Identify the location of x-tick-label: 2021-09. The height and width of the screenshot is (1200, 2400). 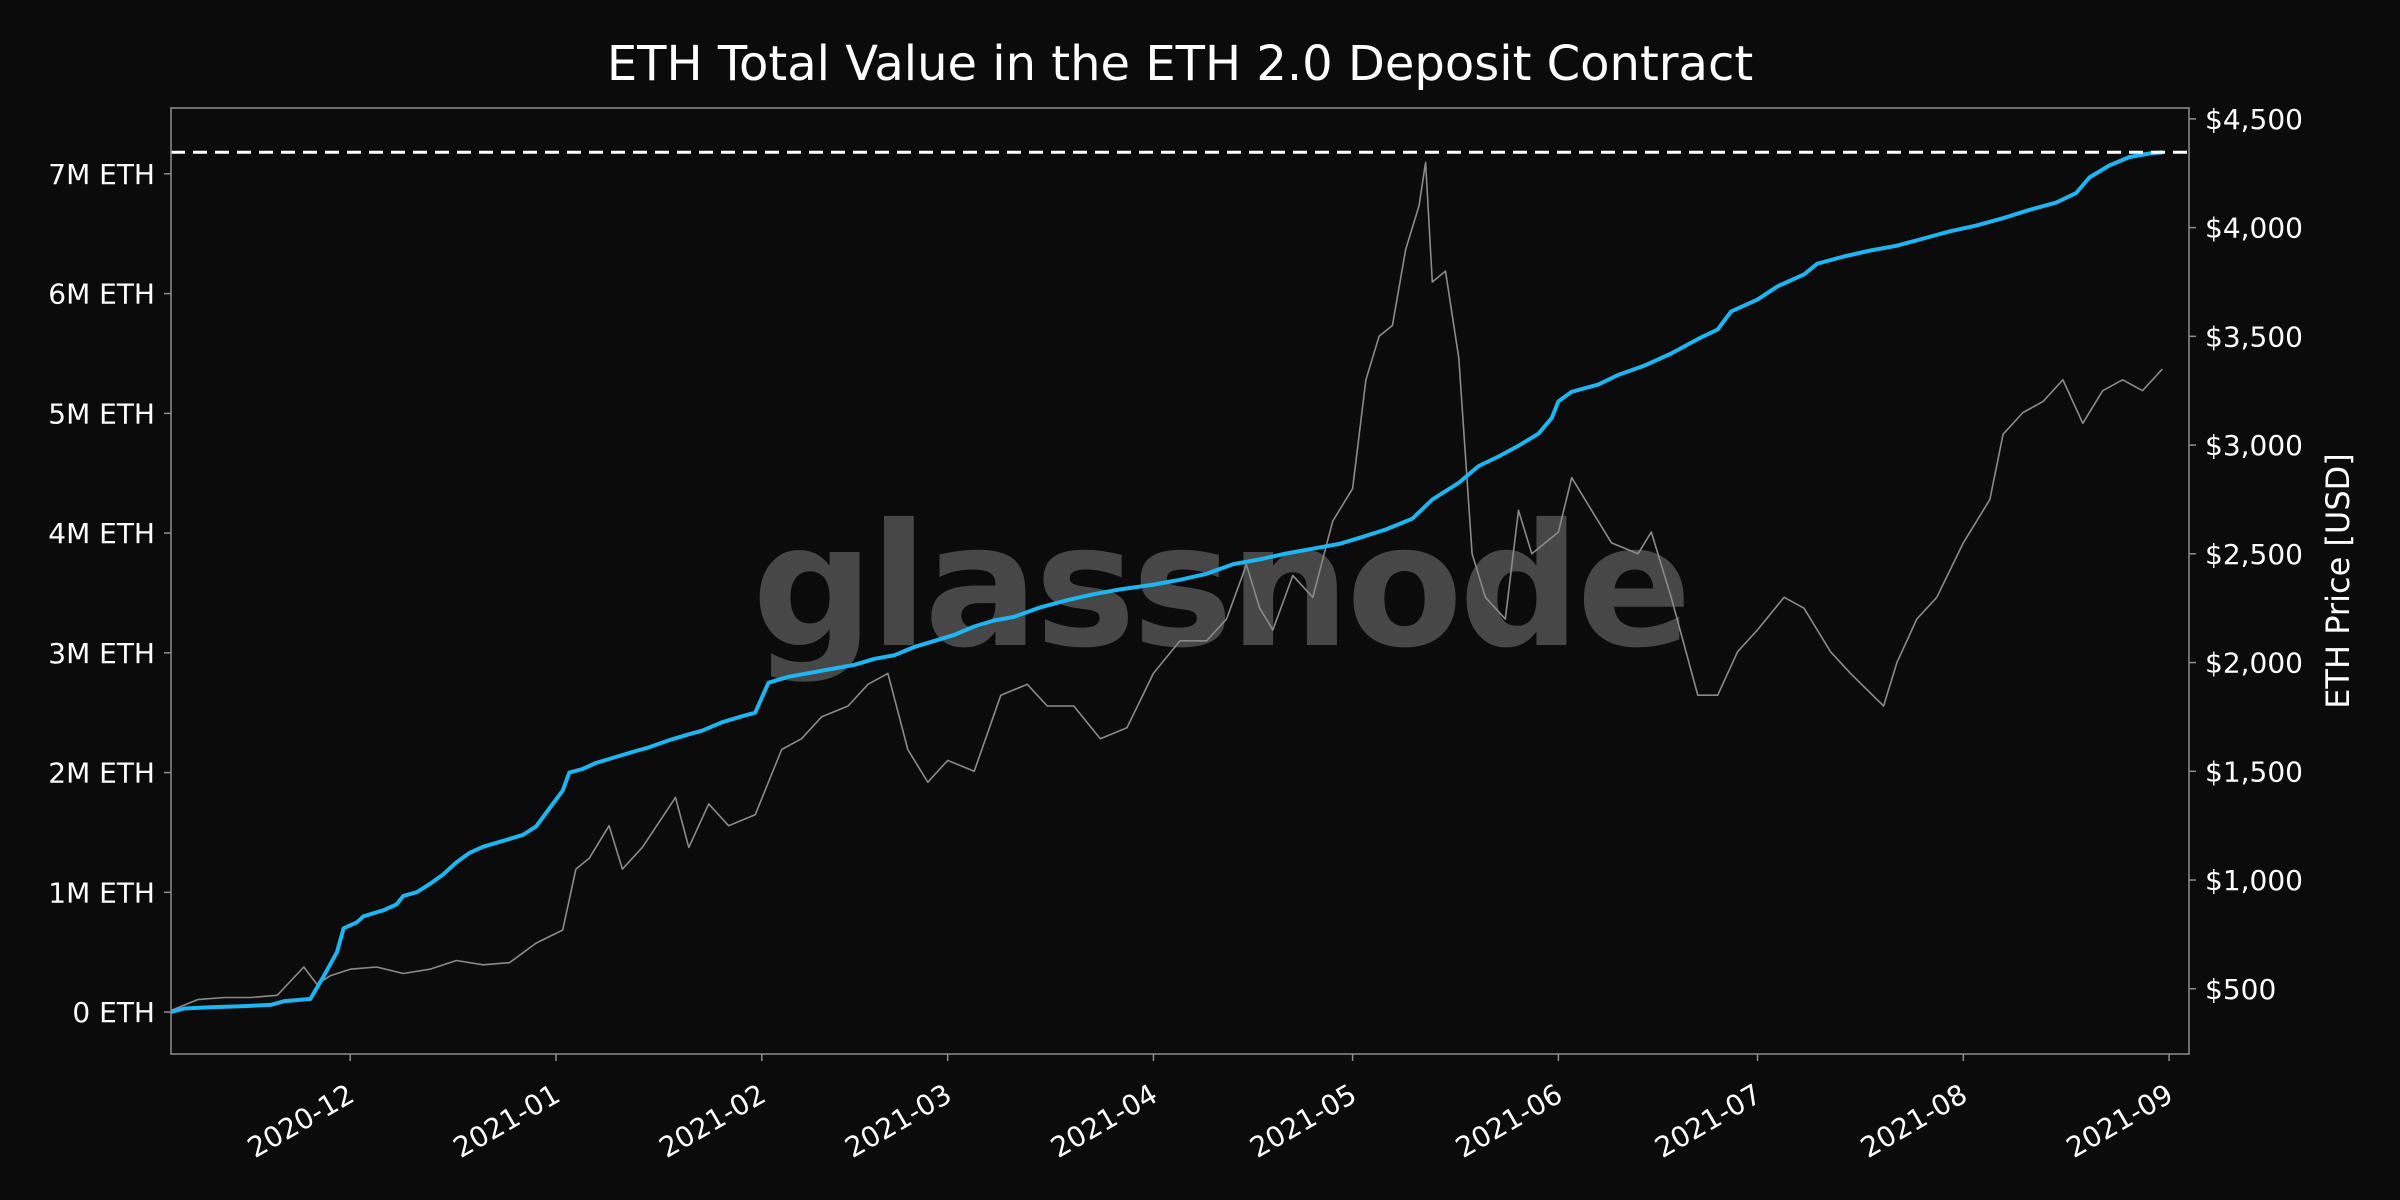
(2120, 1120).